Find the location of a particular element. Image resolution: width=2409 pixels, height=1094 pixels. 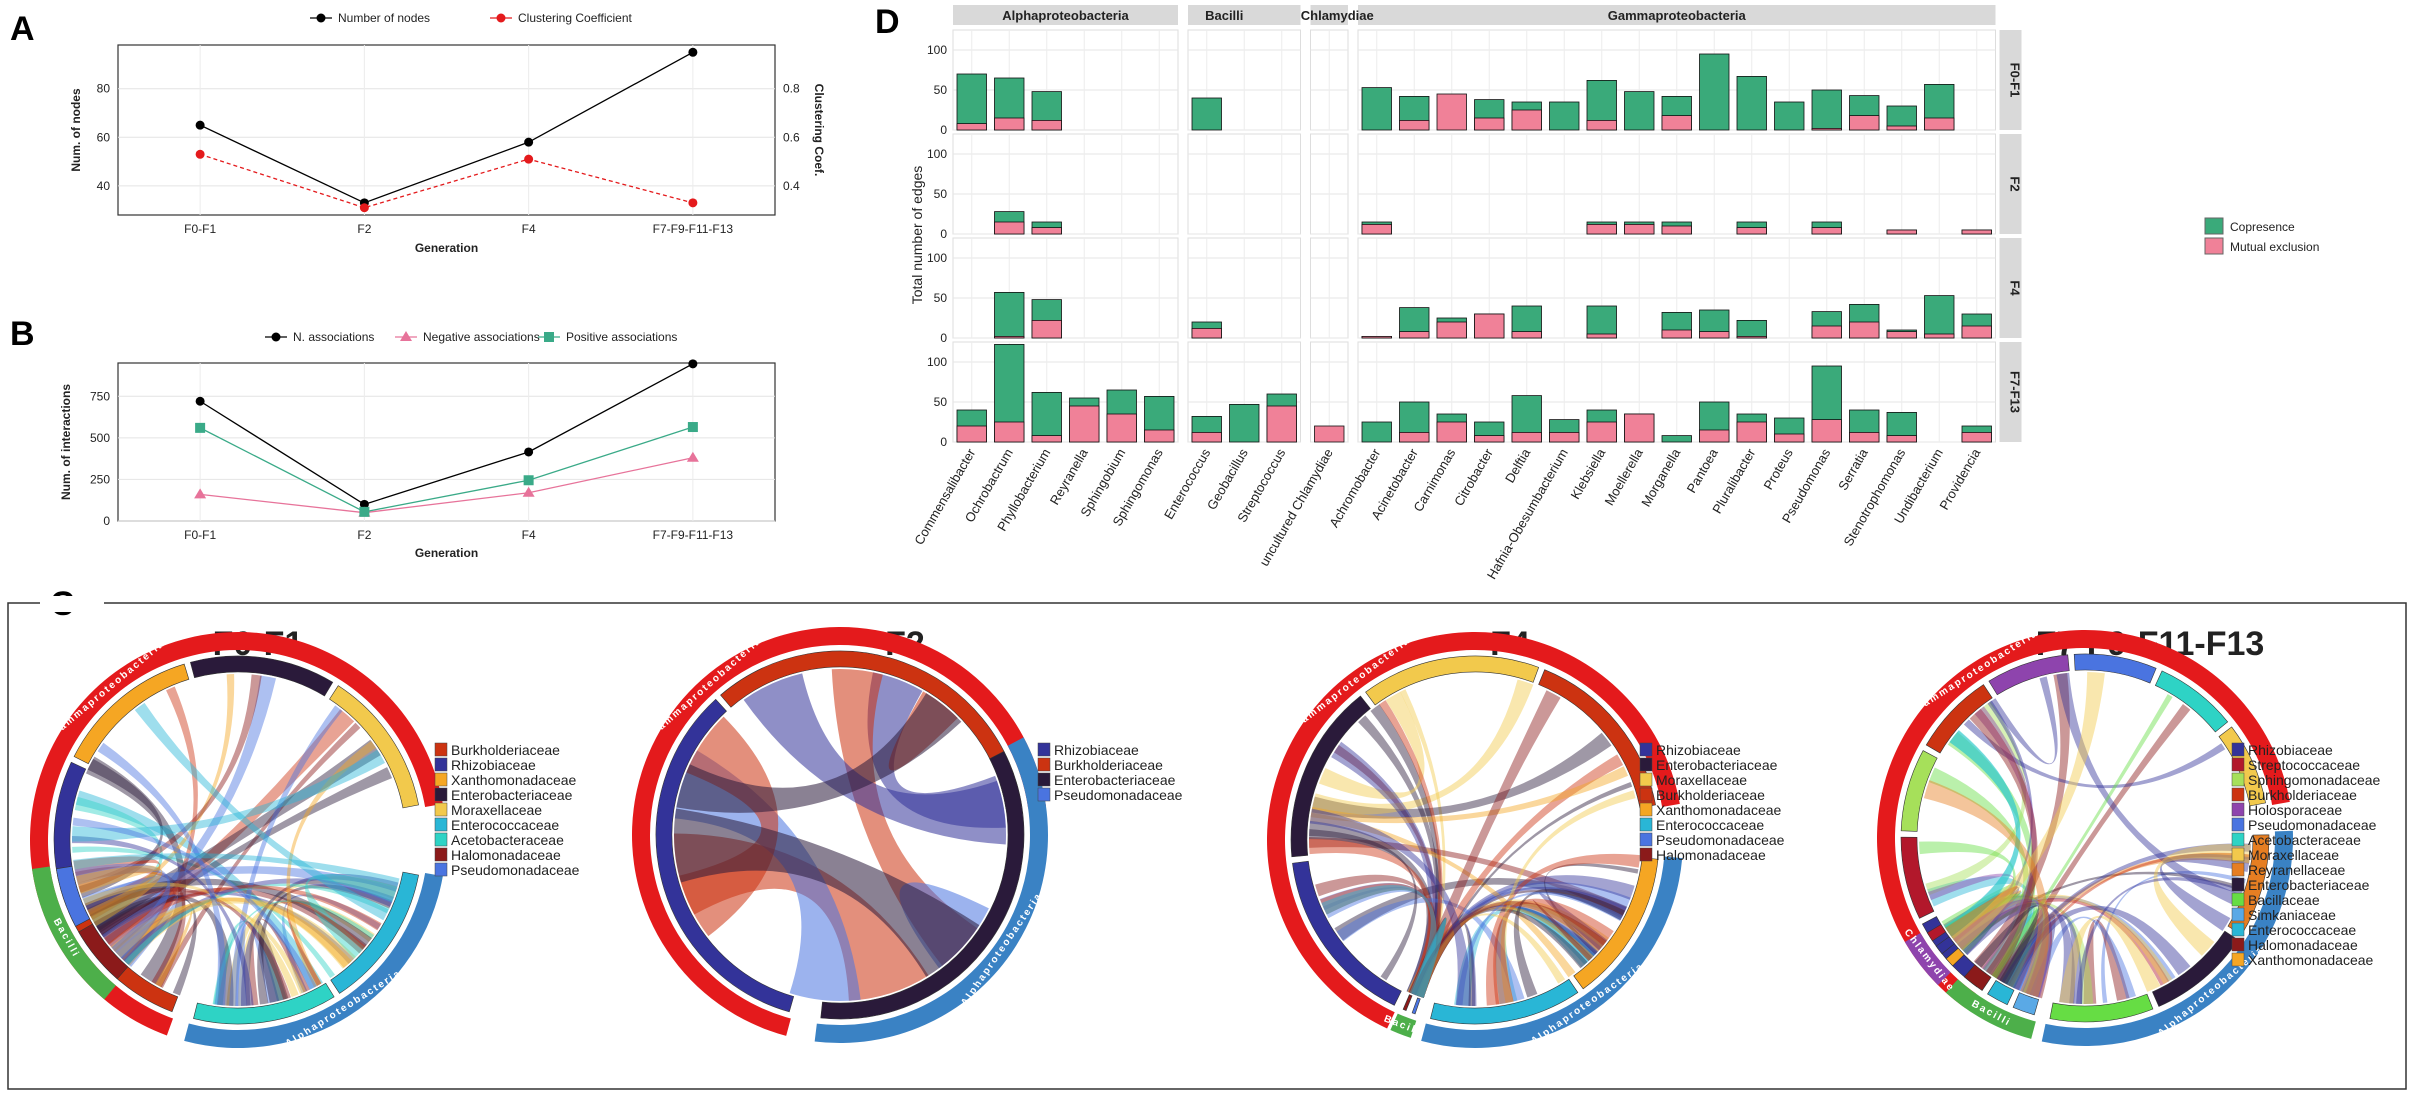

legend-label-3: Enterobacteriaceae is located at coordinates (512, 795).